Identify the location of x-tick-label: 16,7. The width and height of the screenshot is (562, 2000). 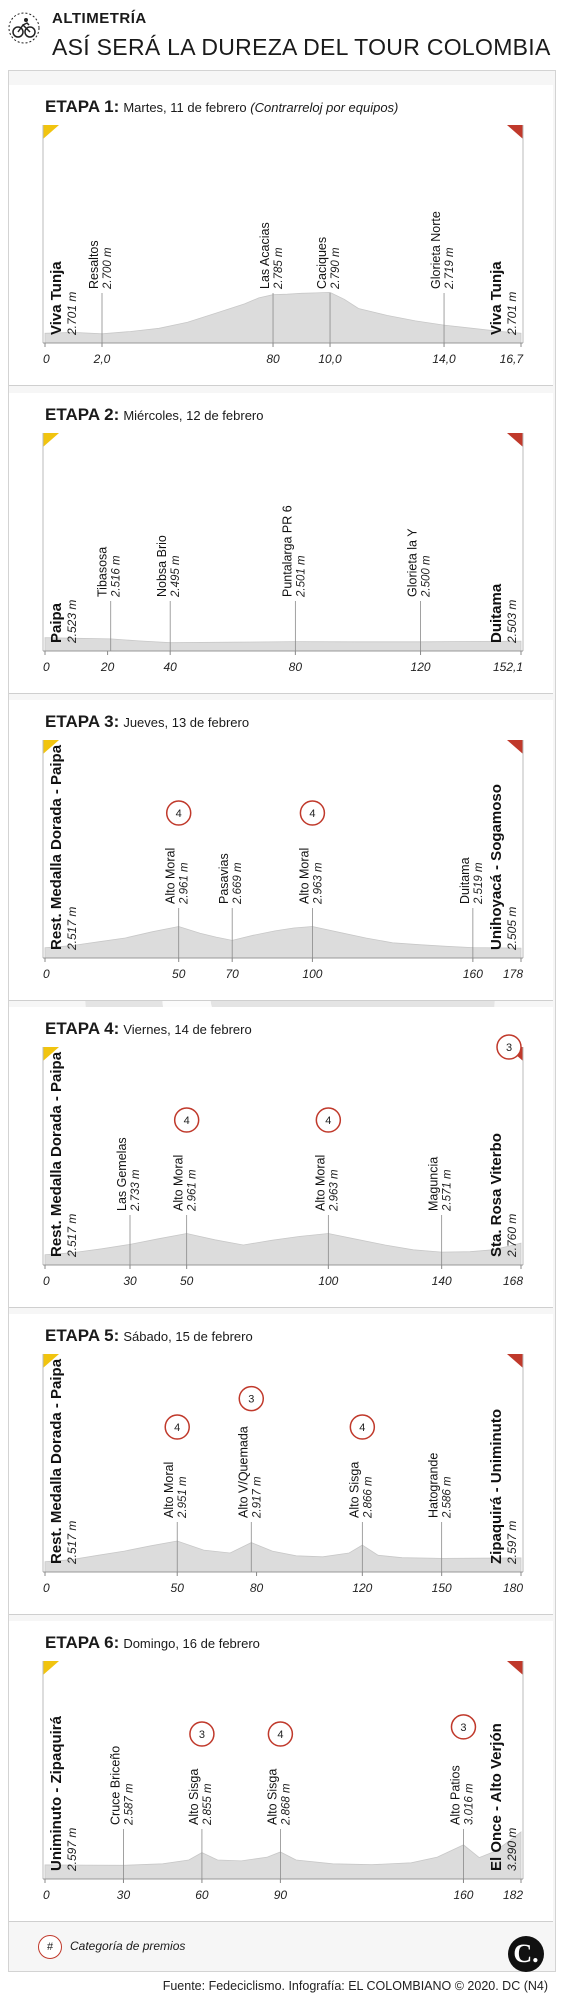
(512, 359).